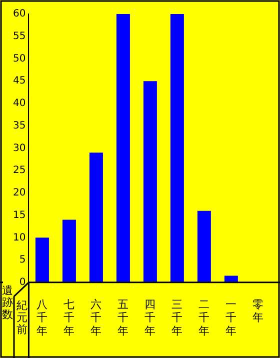  I want to click on y-tick-label: 50, so click(19, 58).